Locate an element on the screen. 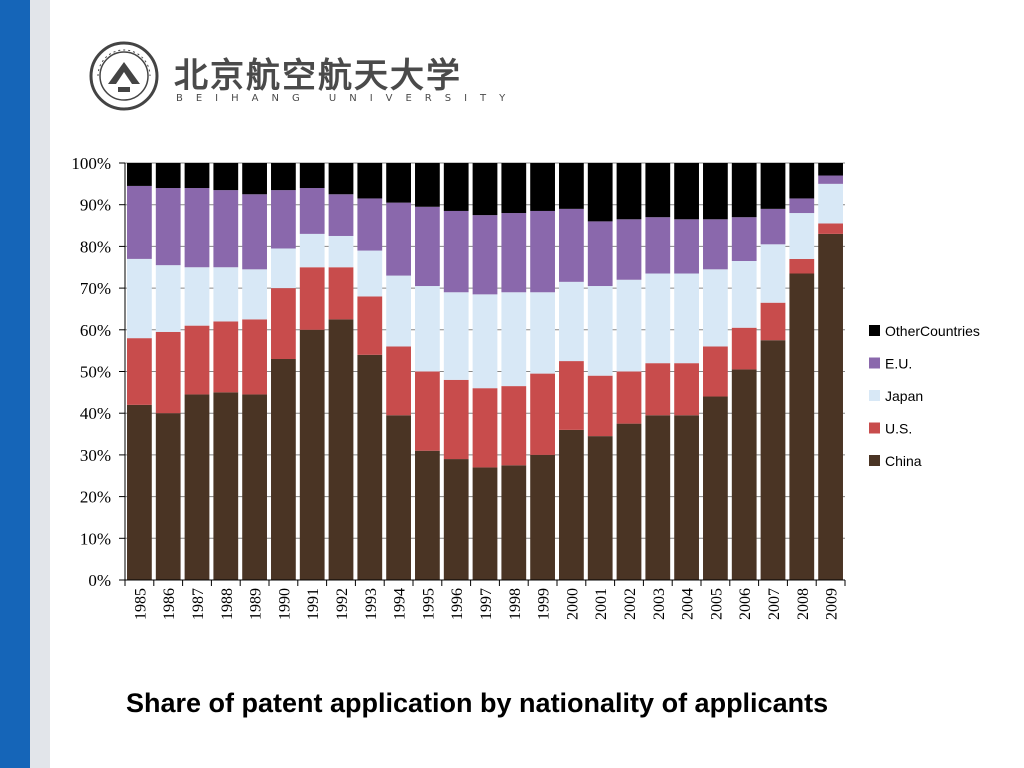 The height and width of the screenshot is (768, 1024). x-tick-label: 2008 is located at coordinates (803, 604).